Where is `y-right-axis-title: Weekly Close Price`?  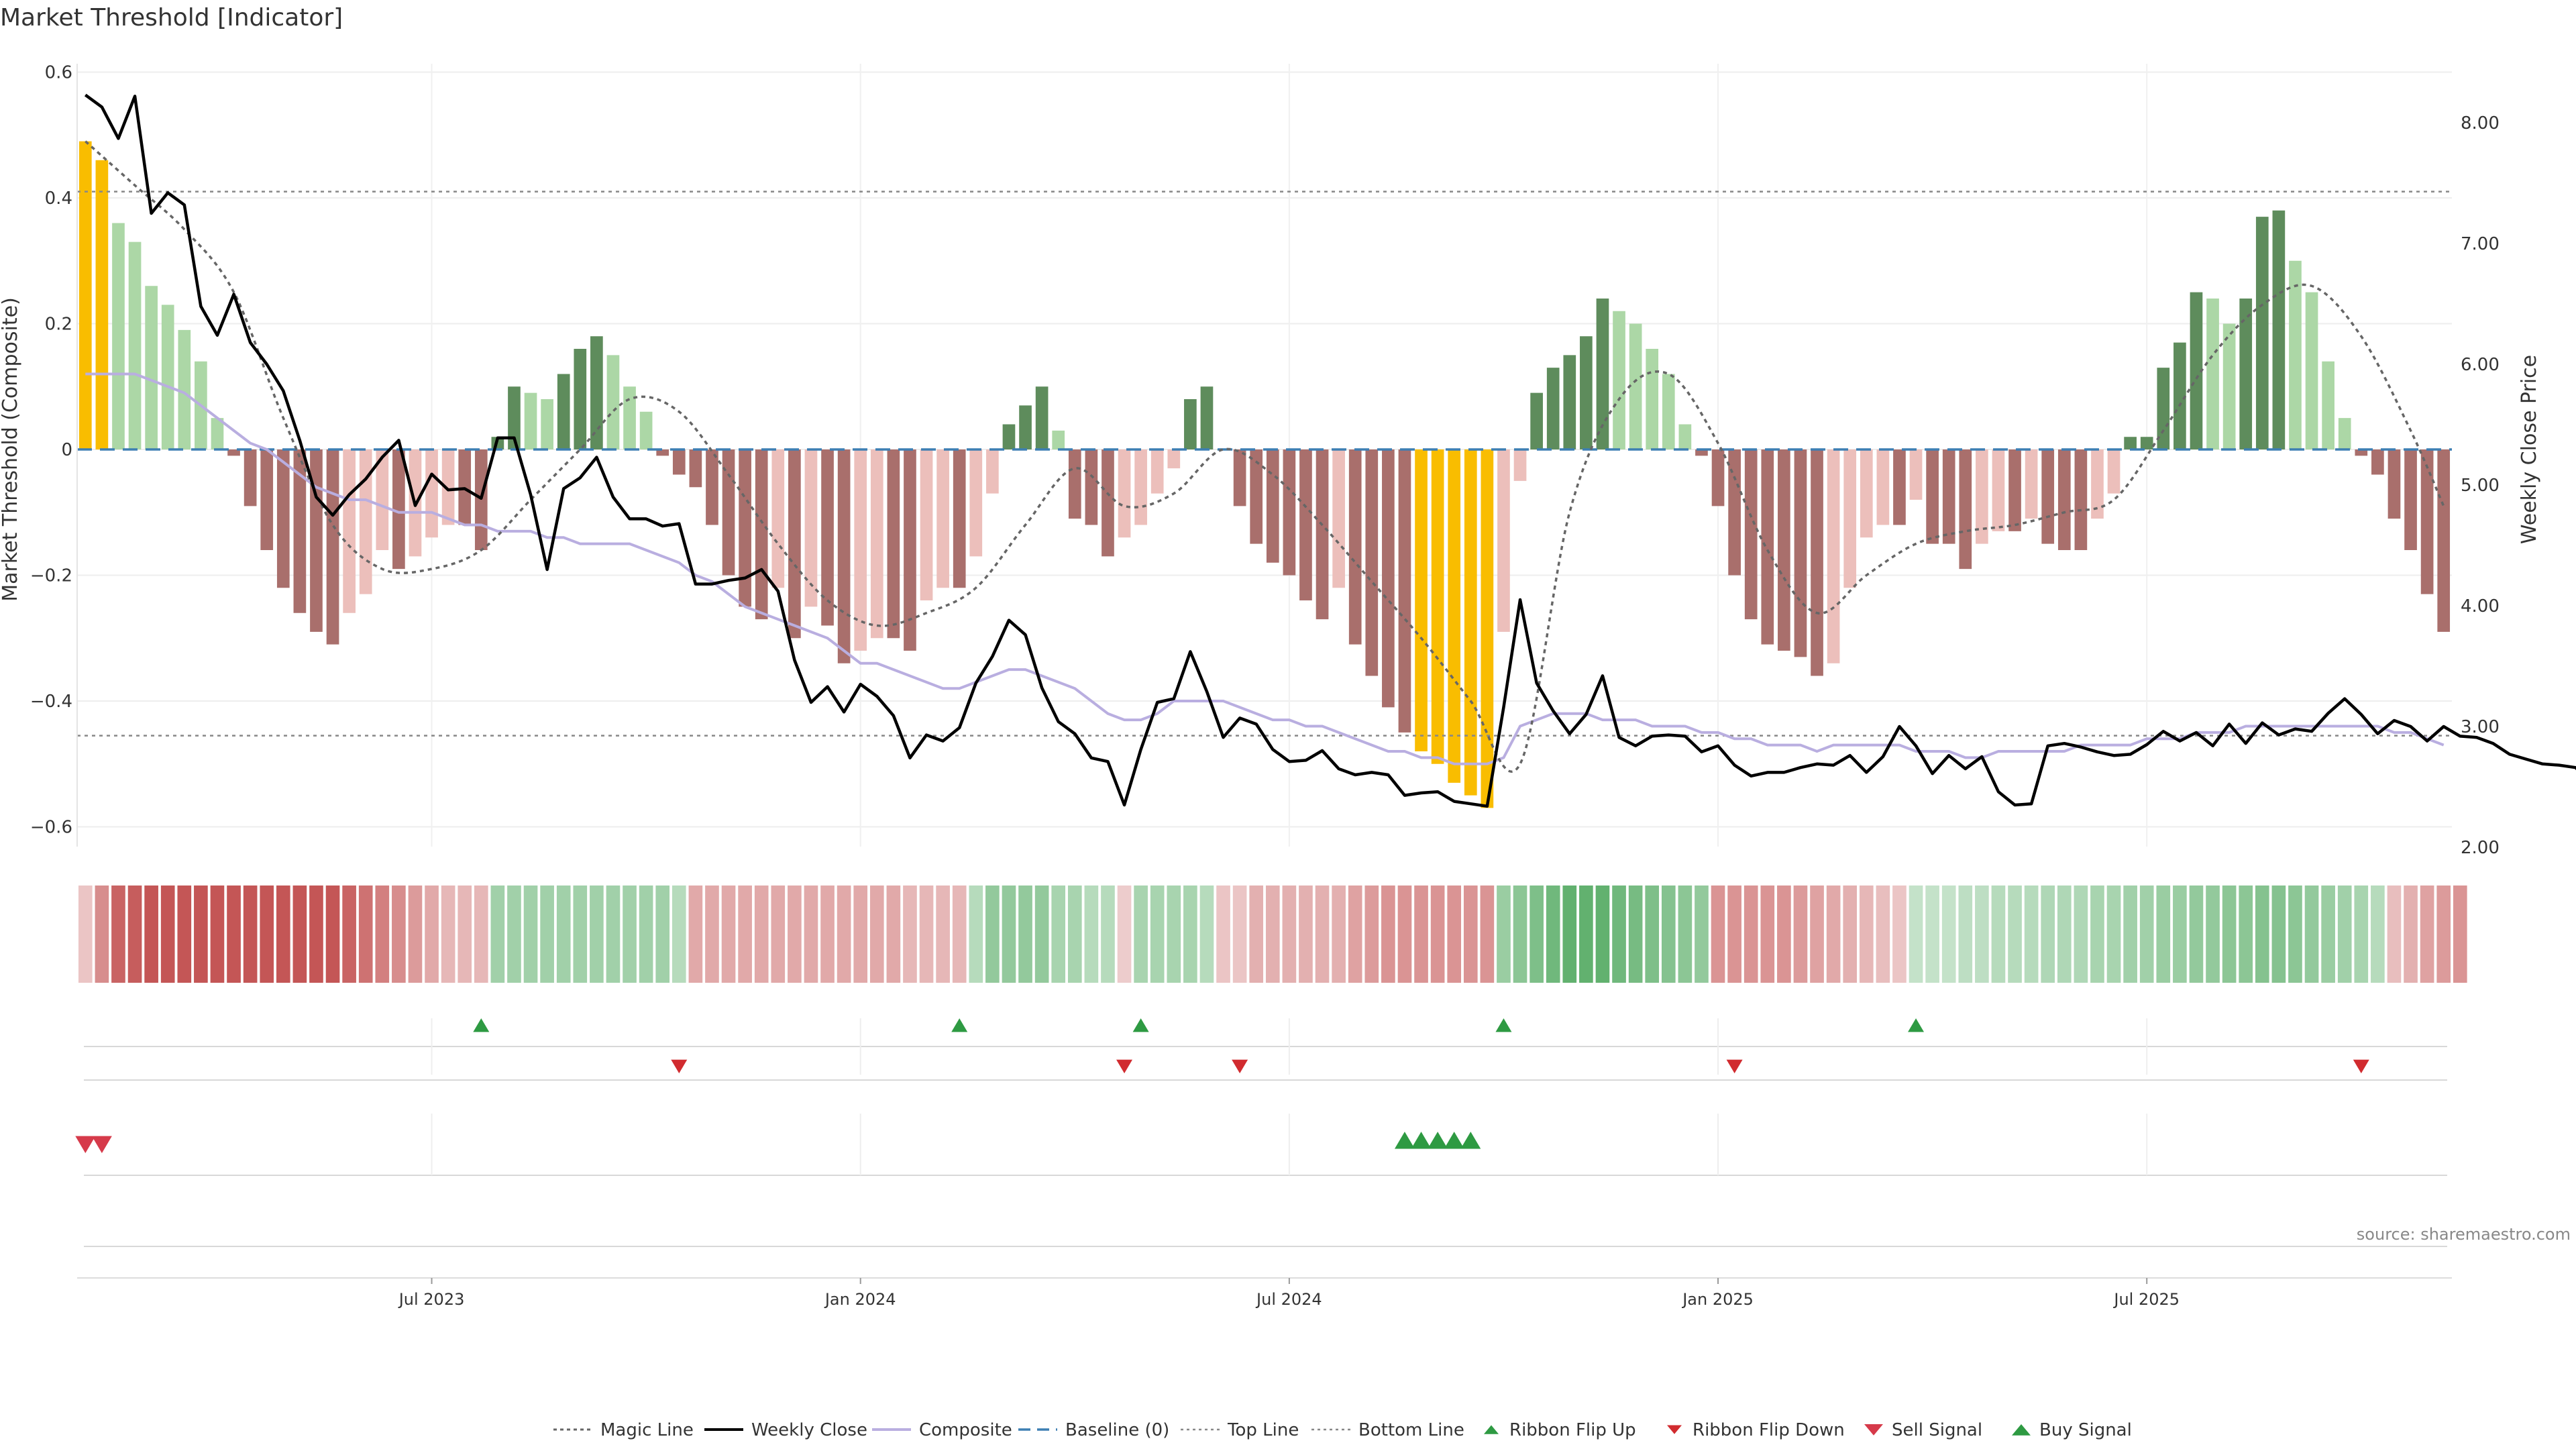 y-right-axis-title: Weekly Close Price is located at coordinates (2529, 449).